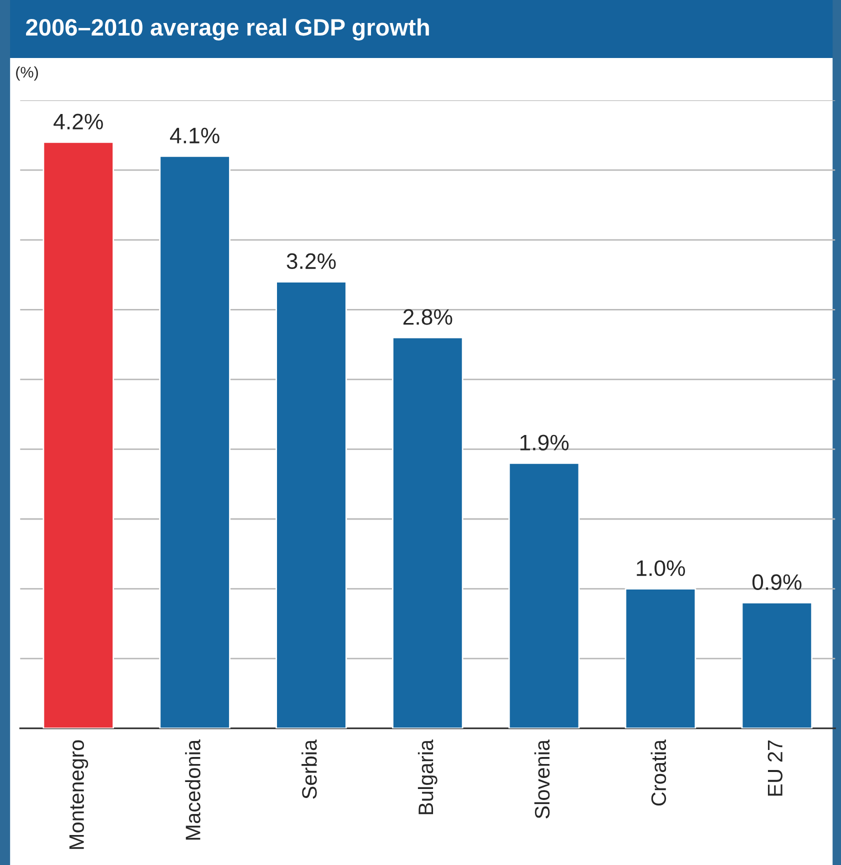 The height and width of the screenshot is (865, 841). Describe the element at coordinates (544, 442) in the screenshot. I see `data-label: 1.9%` at that location.